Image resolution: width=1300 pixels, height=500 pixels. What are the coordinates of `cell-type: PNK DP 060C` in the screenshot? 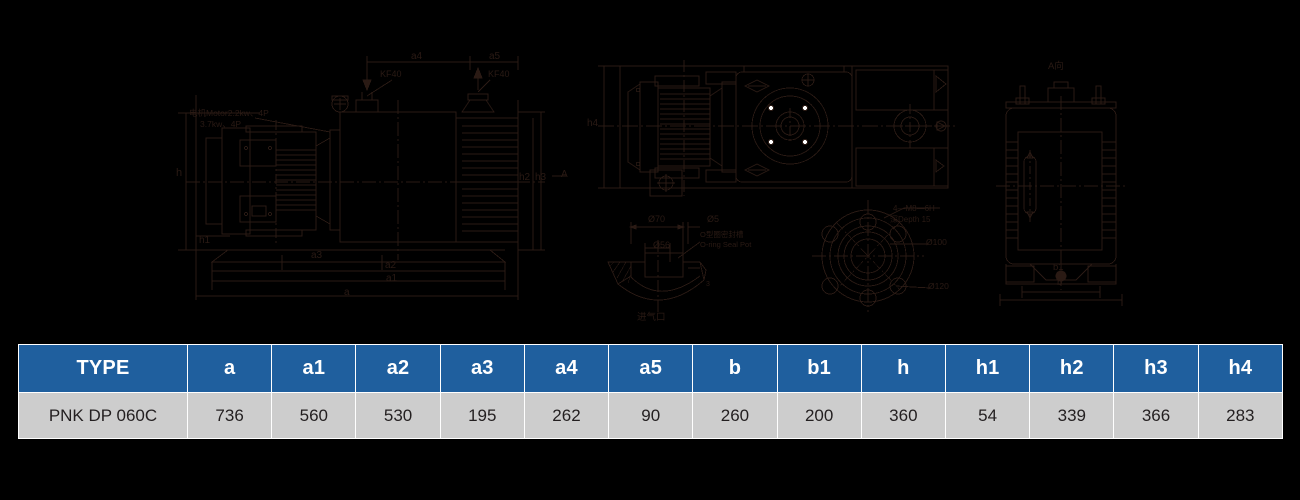 It's located at (103, 415).